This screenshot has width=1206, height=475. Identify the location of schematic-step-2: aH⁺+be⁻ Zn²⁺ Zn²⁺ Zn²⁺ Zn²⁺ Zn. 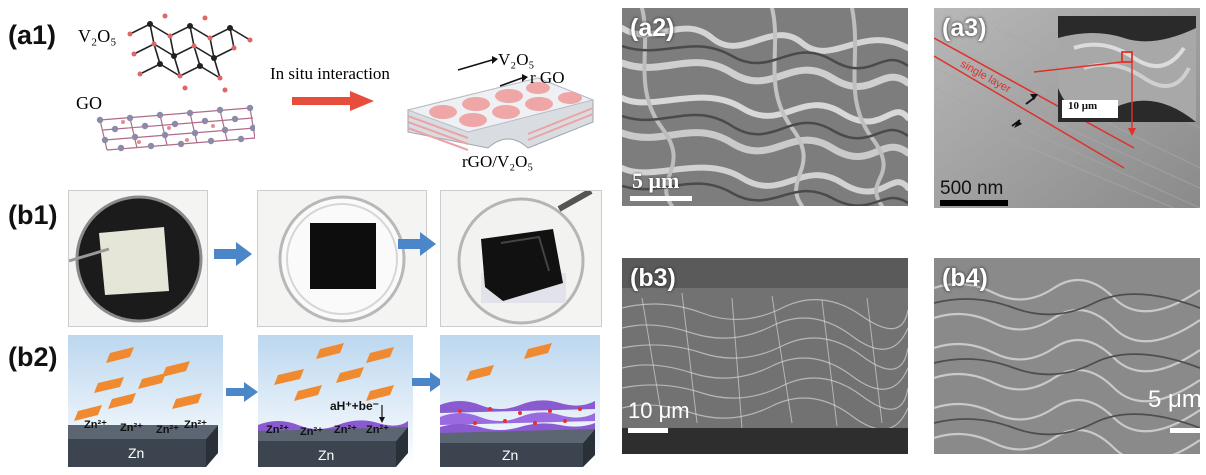
(335, 401).